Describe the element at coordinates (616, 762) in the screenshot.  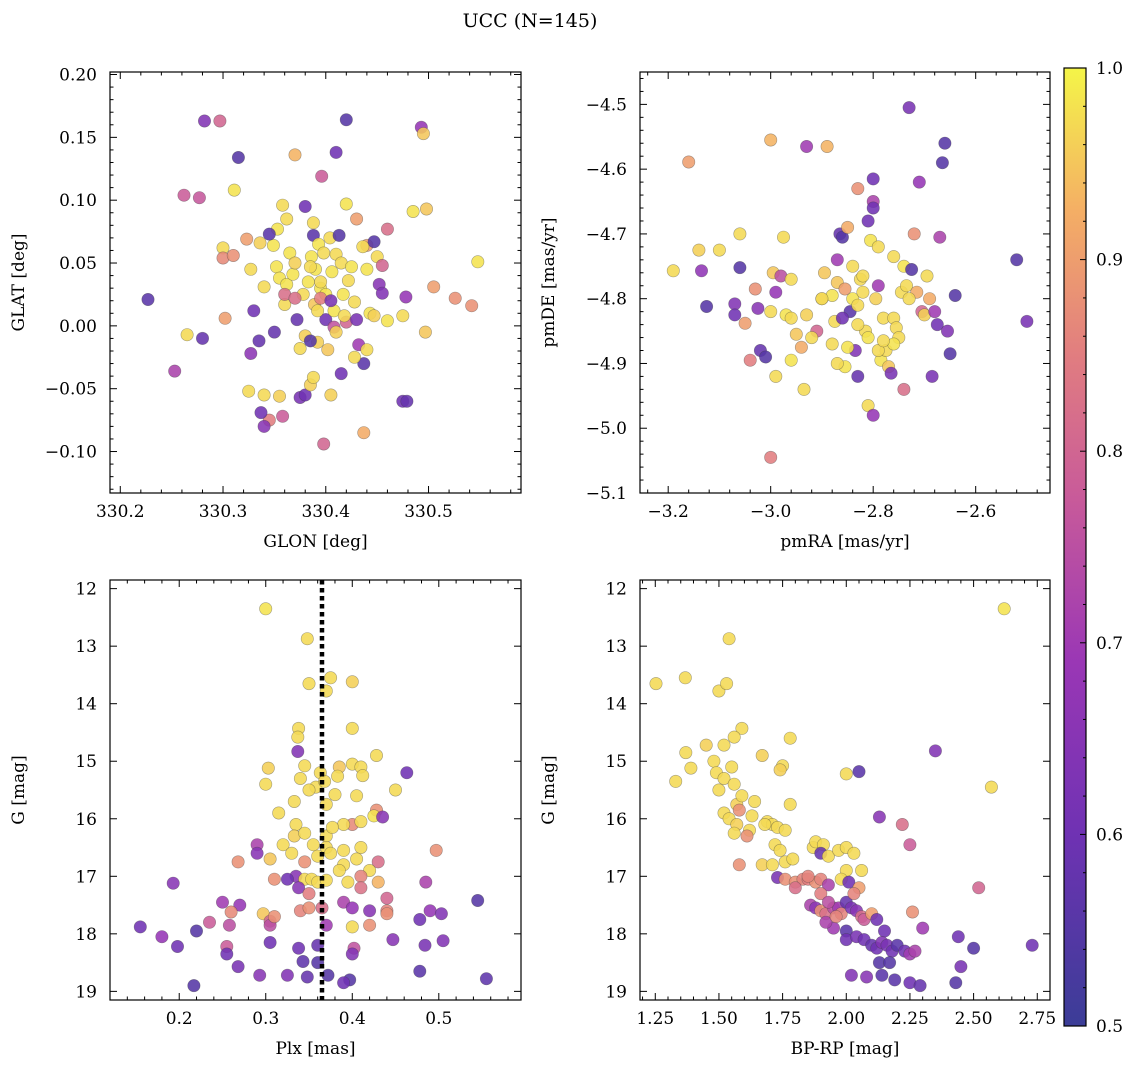
I see `y-tick-label: 15` at that location.